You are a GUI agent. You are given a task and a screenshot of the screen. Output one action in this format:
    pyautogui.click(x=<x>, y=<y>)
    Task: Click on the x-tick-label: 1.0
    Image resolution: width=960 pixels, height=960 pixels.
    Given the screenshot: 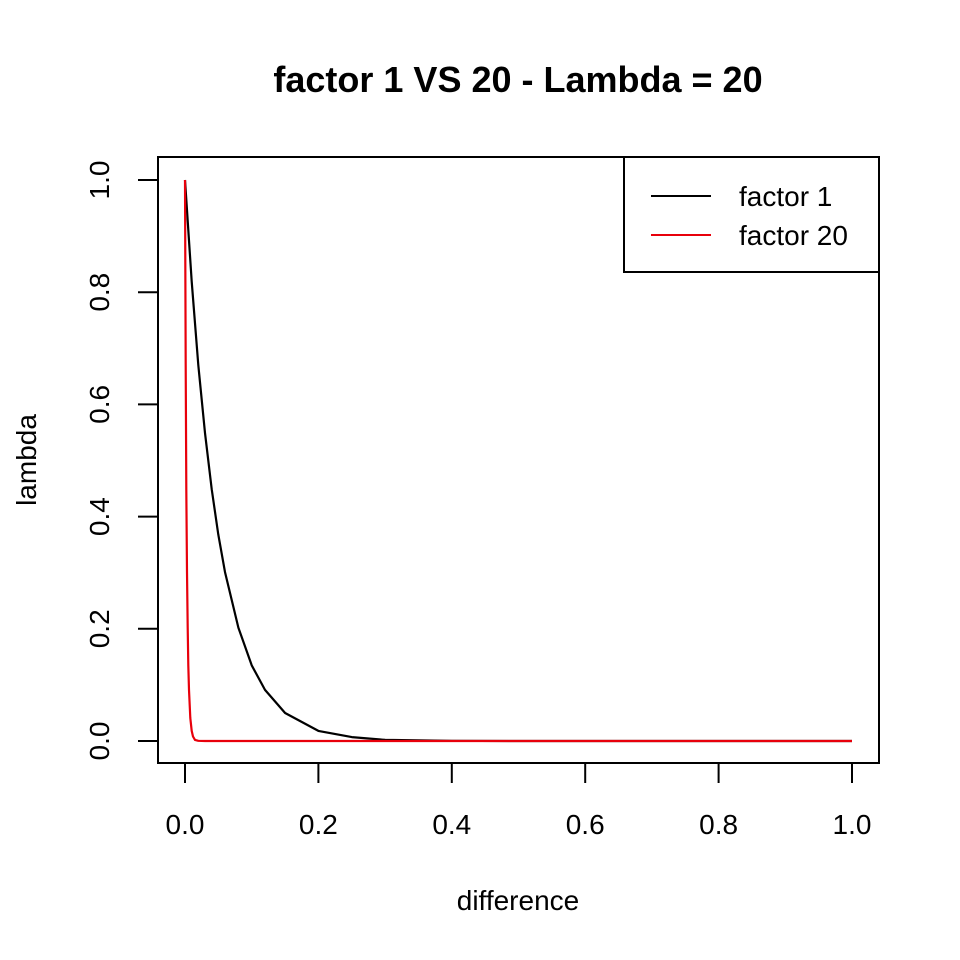 What is the action you would take?
    pyautogui.click(x=852, y=824)
    